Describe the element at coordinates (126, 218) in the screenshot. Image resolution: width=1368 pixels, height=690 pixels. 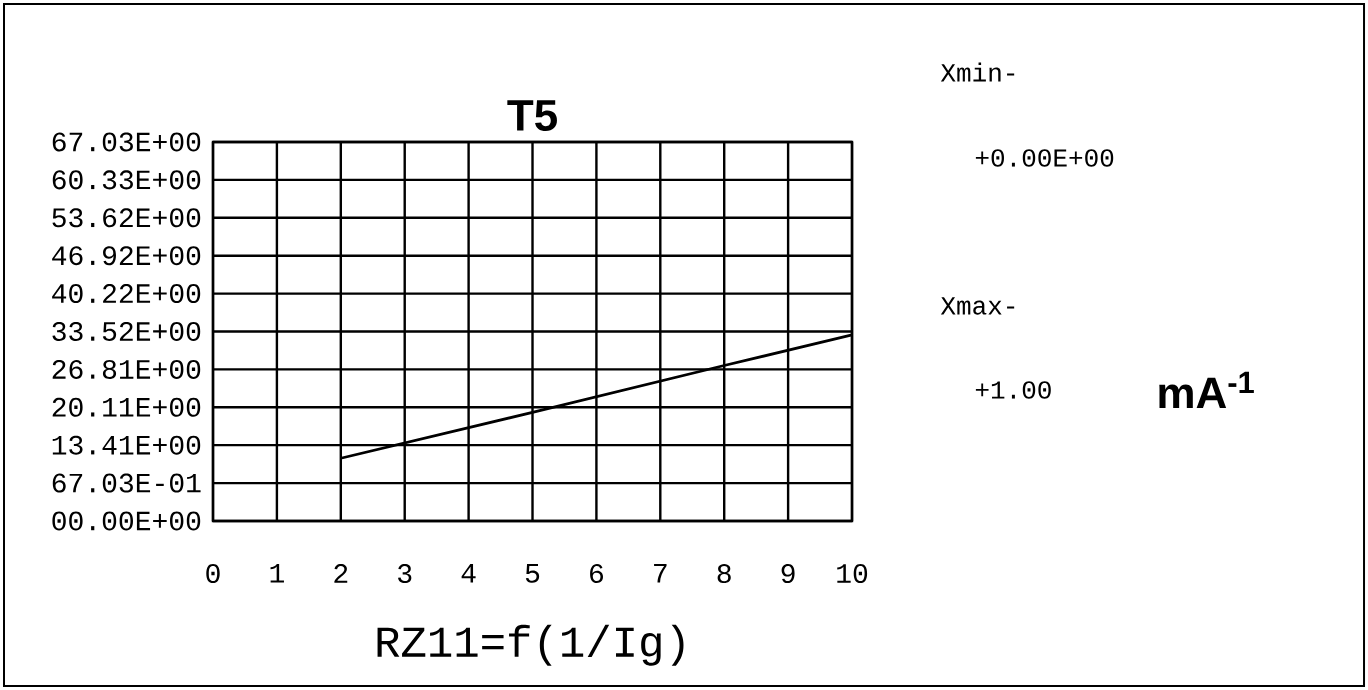
I see `y-tick-label: 53.62E+00` at that location.